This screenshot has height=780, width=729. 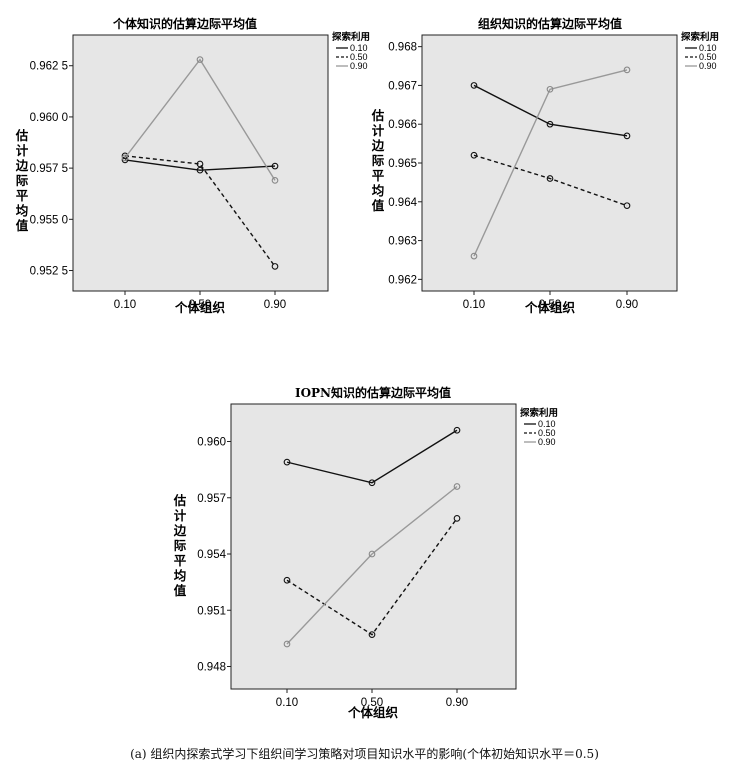 What do you see at coordinates (211, 611) in the screenshot?
I see `y-tick-label: 0.951` at bounding box center [211, 611].